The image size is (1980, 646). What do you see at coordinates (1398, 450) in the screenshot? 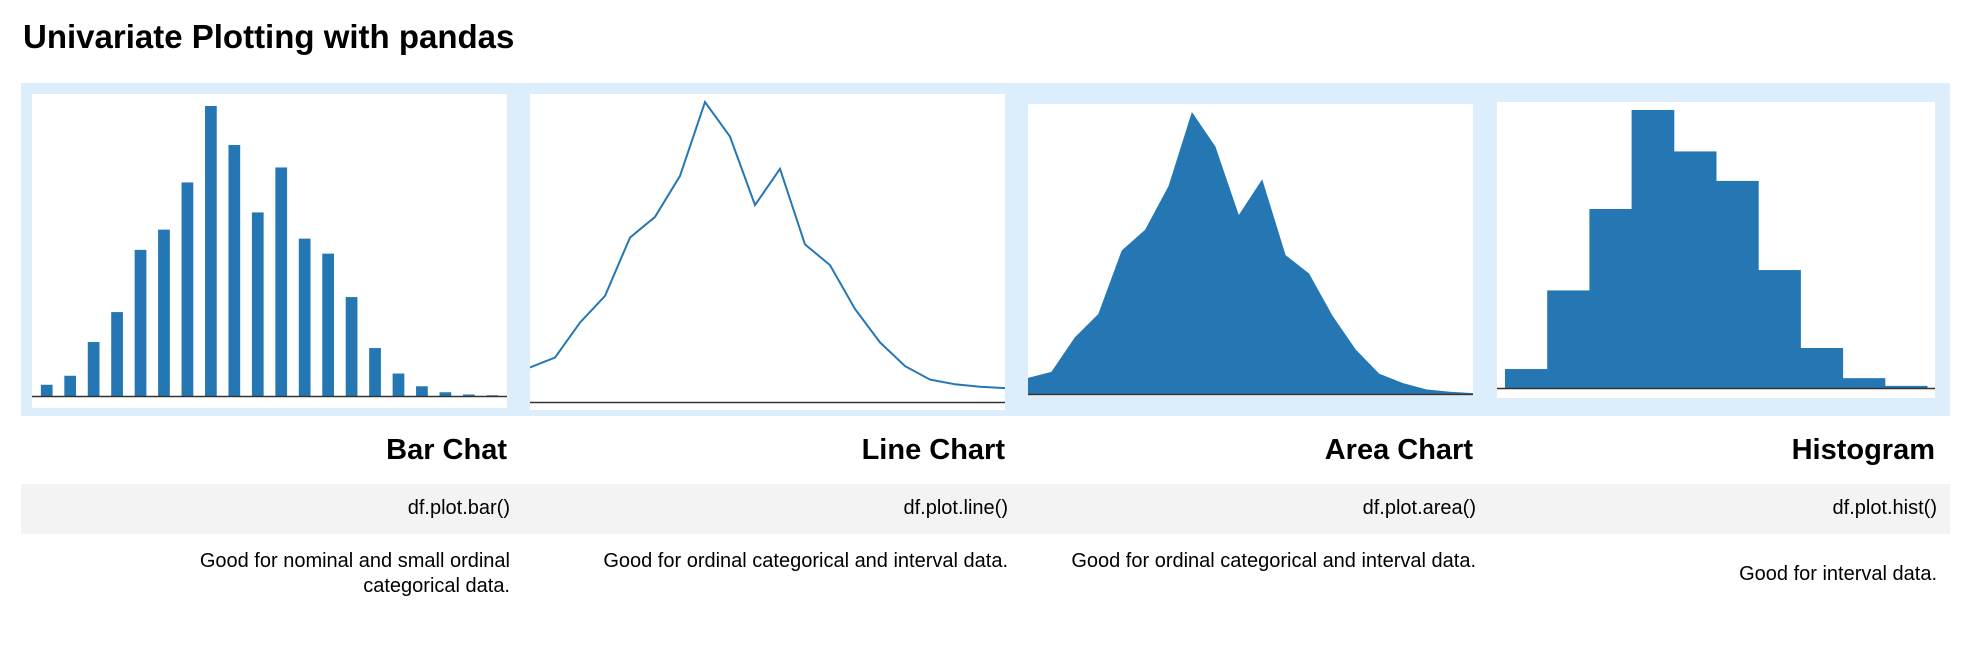
I see `caption-area-chart: Area Chart` at bounding box center [1398, 450].